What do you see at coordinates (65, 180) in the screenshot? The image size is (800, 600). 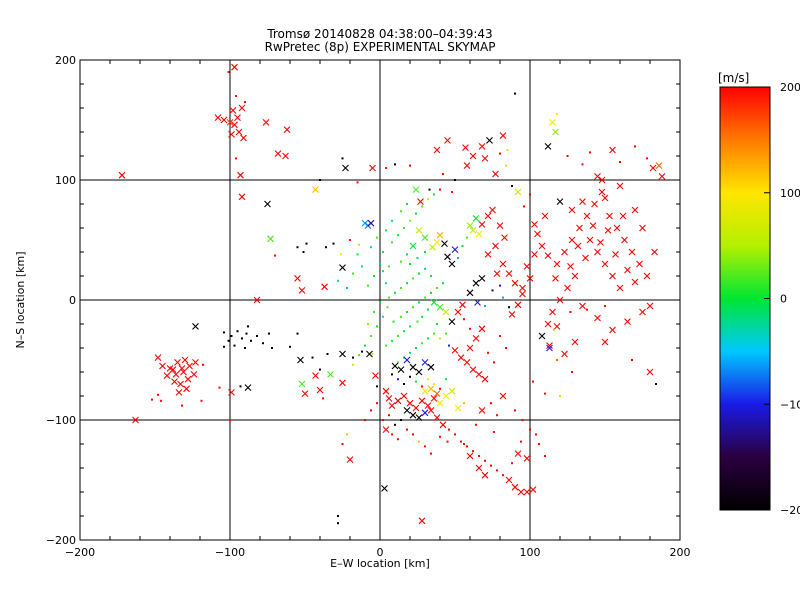 I see `y-tick-label: 100` at bounding box center [65, 180].